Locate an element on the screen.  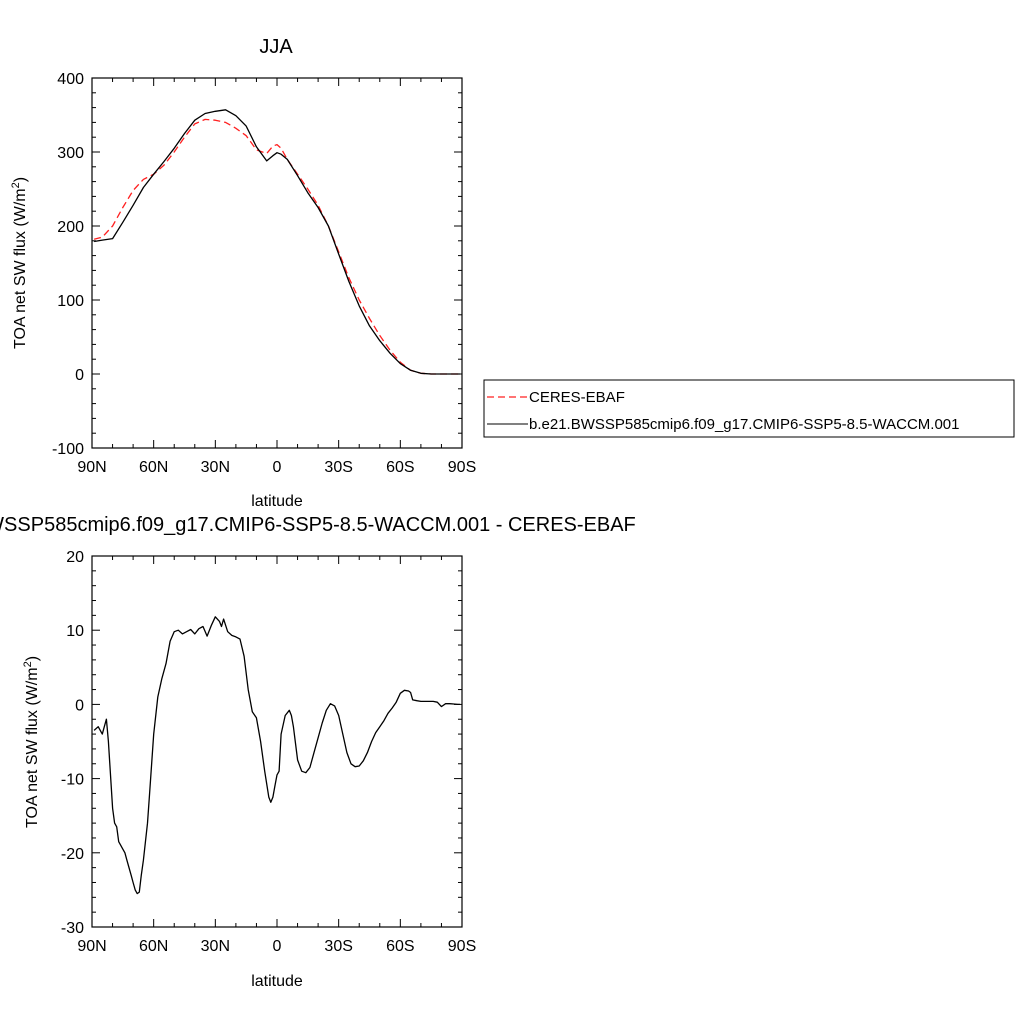
top-axis-ticks is located at coordinates (277, 263).